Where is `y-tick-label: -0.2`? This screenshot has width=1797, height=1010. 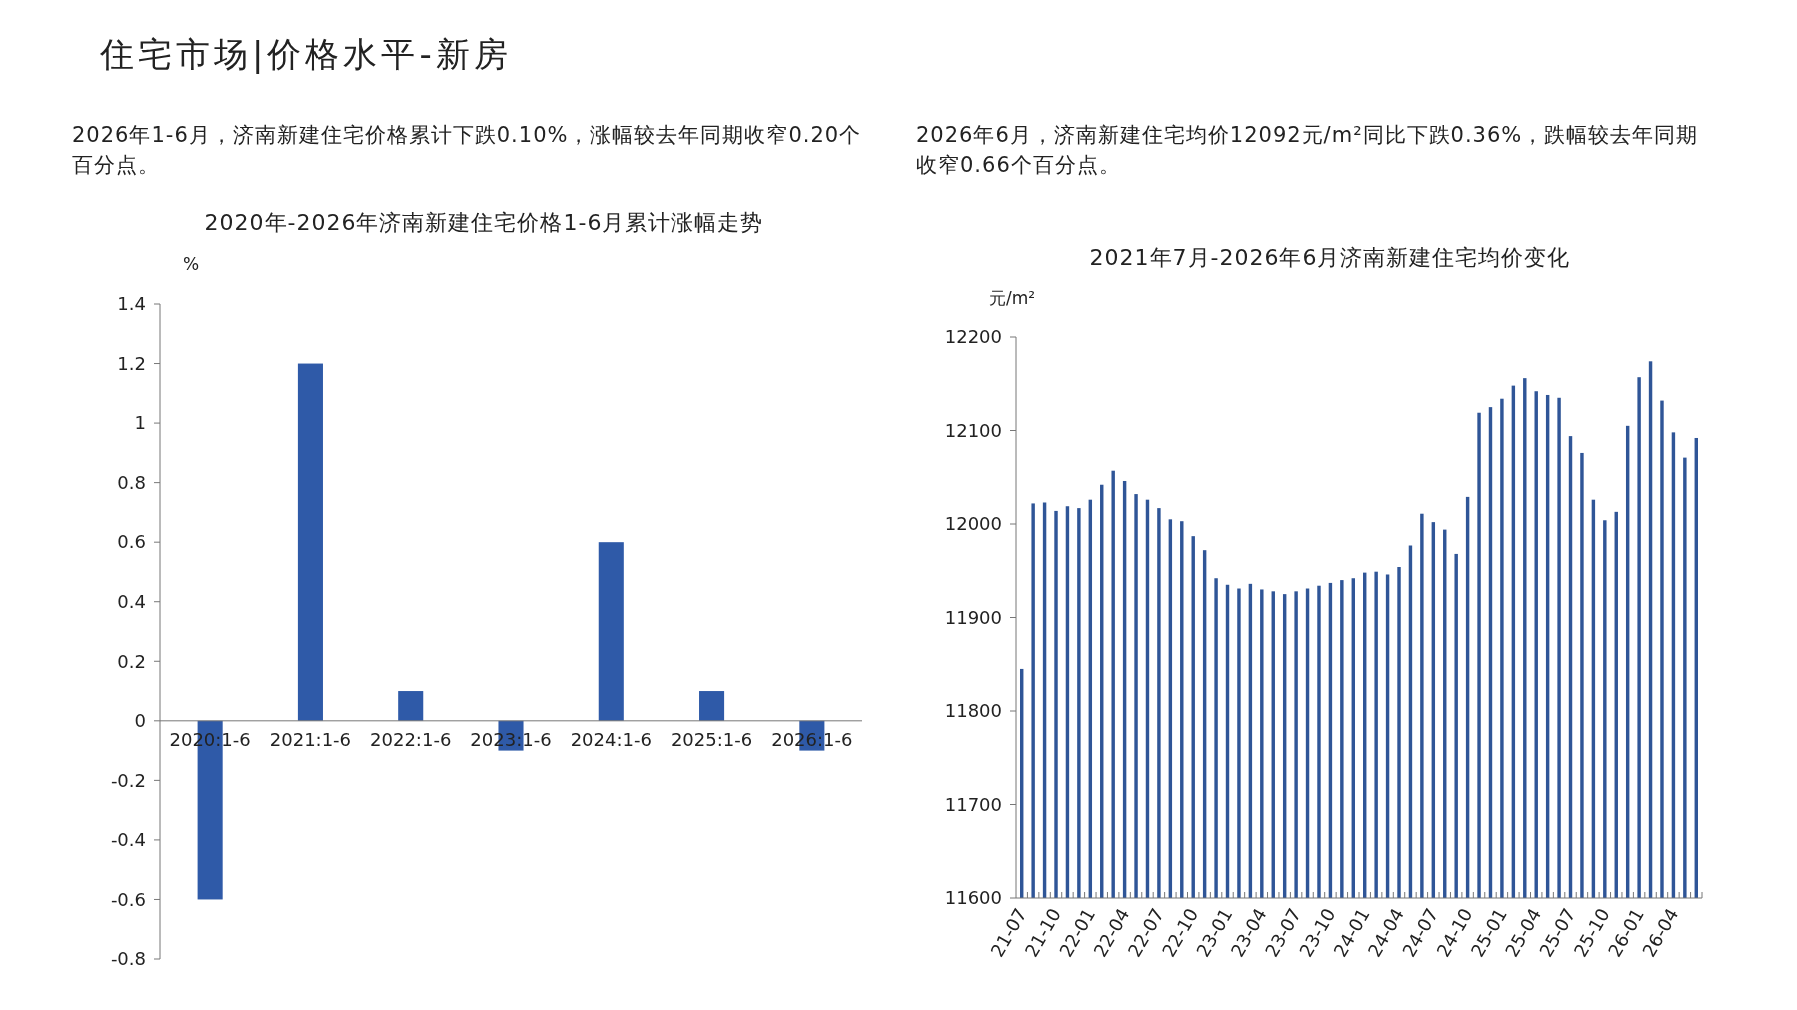 y-tick-label: -0.2 is located at coordinates (128, 780).